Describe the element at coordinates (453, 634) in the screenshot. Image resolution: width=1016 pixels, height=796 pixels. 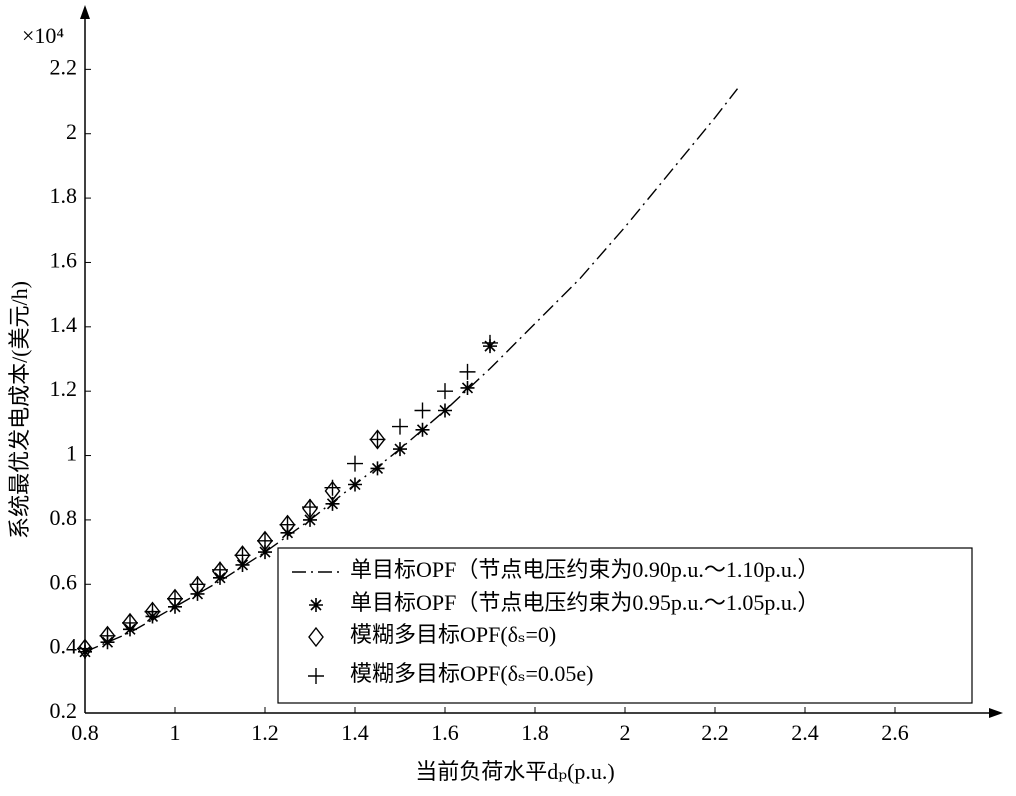
I see `legend-label: 模糊多目标OPF(δₛ=0)` at that location.